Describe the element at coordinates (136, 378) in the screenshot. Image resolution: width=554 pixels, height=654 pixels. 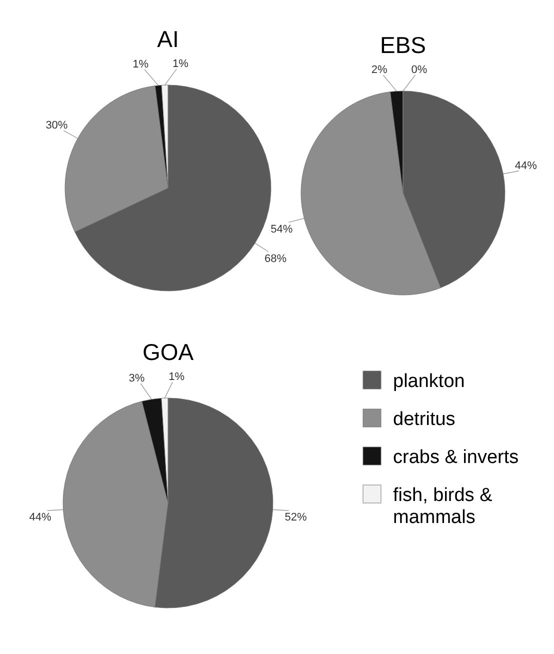
I see `data-label: 3%` at that location.